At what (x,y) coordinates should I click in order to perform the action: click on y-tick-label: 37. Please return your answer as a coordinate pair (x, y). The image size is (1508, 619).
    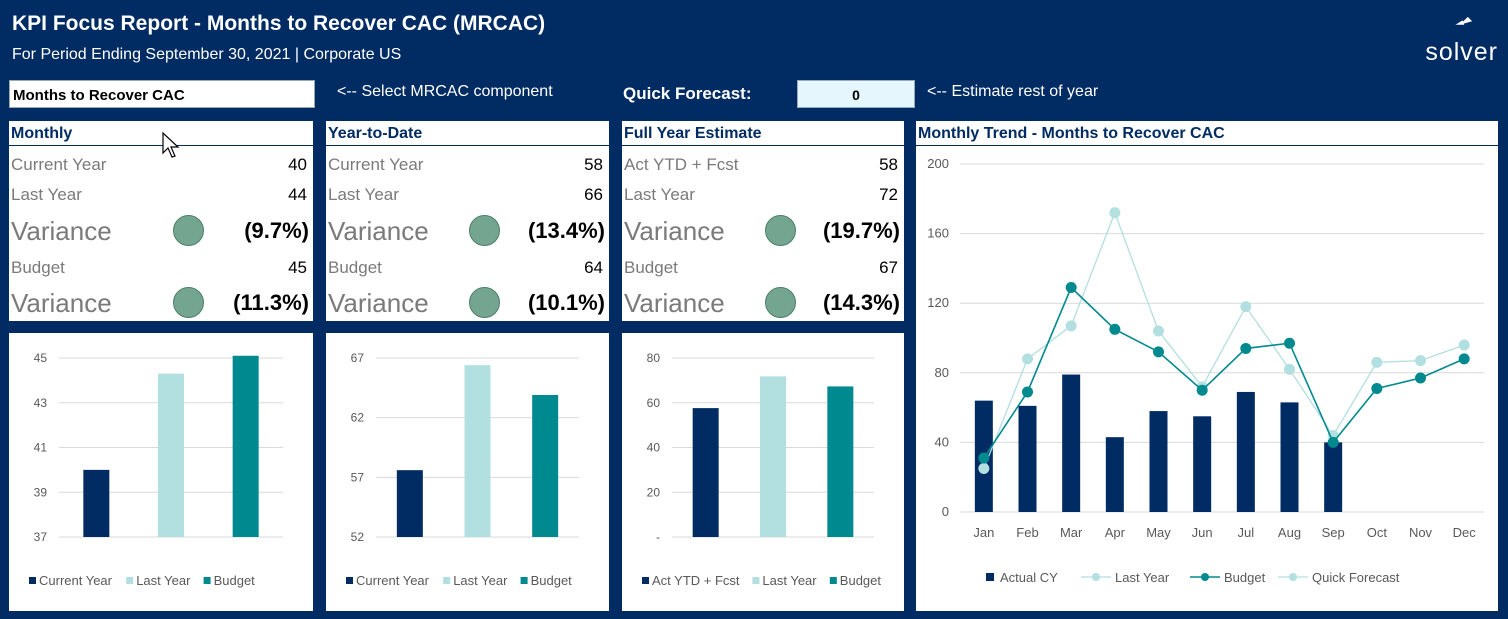
    Looking at the image, I should click on (41, 537).